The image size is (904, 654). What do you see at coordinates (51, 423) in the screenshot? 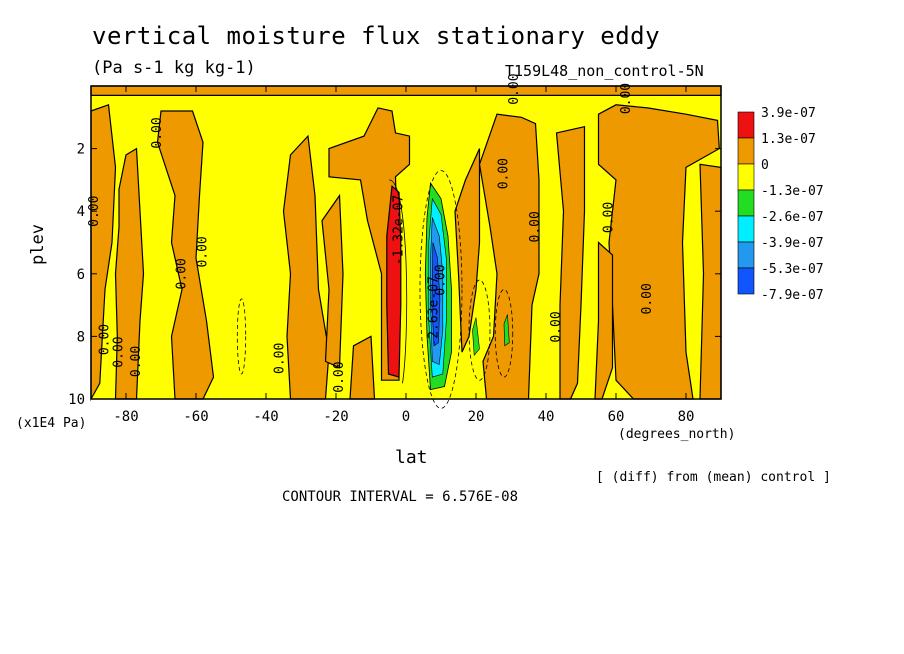
I see `y-axis-unit: (x1E4 Pa)` at bounding box center [51, 423].